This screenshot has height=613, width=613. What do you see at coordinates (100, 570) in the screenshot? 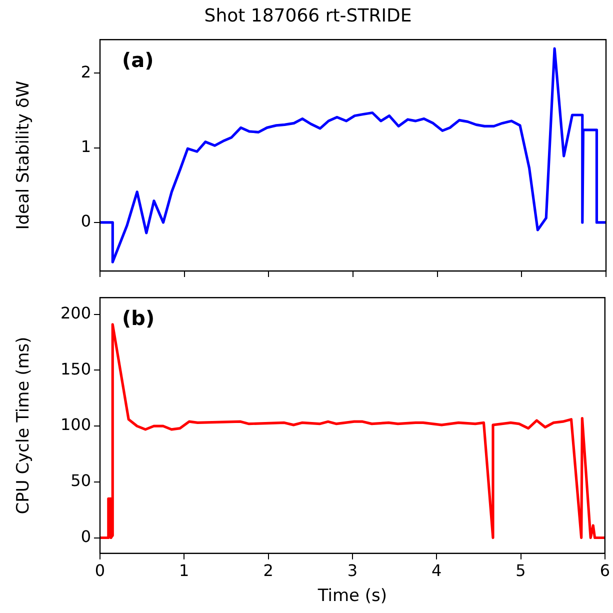
I see `x-tick-label: 0` at bounding box center [100, 570].